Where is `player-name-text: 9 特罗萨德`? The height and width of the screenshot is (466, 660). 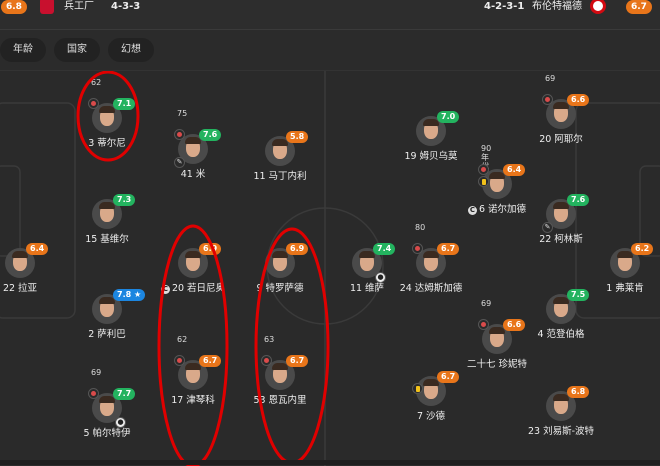
player-name-text: 9 特罗萨德 is located at coordinates (280, 288).